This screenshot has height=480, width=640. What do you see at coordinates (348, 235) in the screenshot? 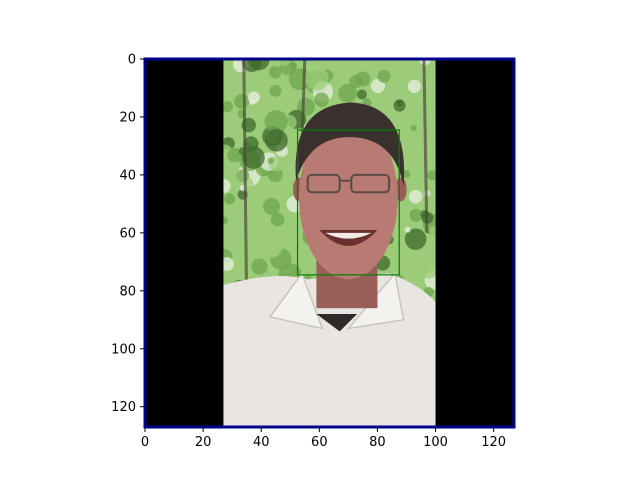
I see `teeth` at bounding box center [348, 235].